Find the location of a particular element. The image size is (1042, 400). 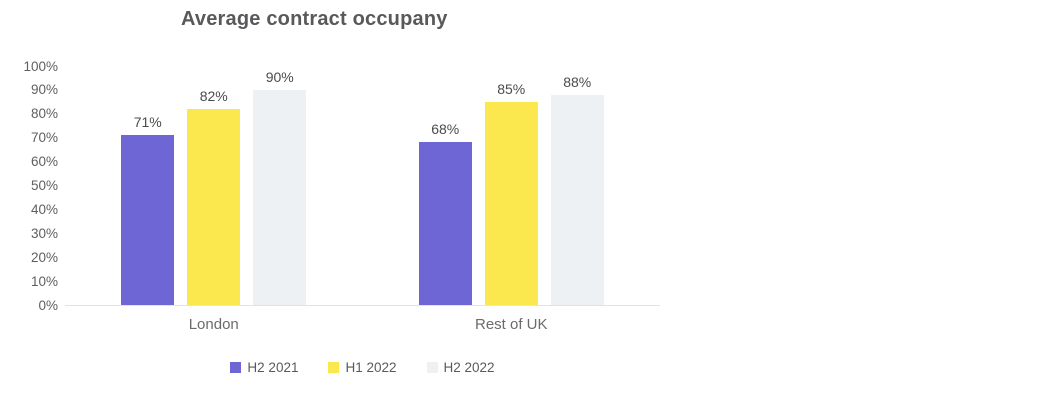

x-category-label: London is located at coordinates (213, 324).